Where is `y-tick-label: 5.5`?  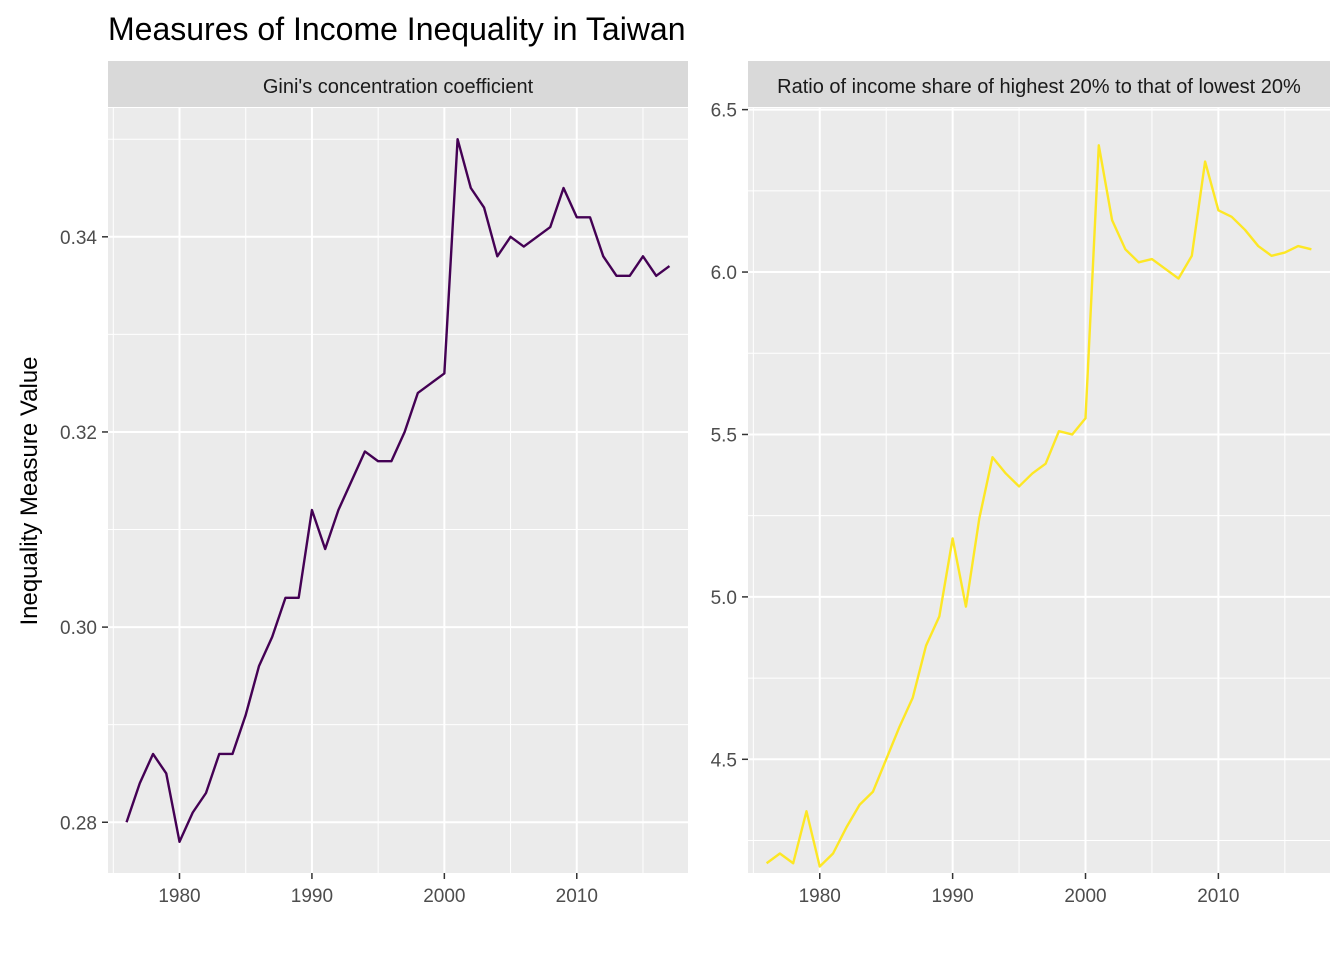
y-tick-label: 5.5 is located at coordinates (724, 435).